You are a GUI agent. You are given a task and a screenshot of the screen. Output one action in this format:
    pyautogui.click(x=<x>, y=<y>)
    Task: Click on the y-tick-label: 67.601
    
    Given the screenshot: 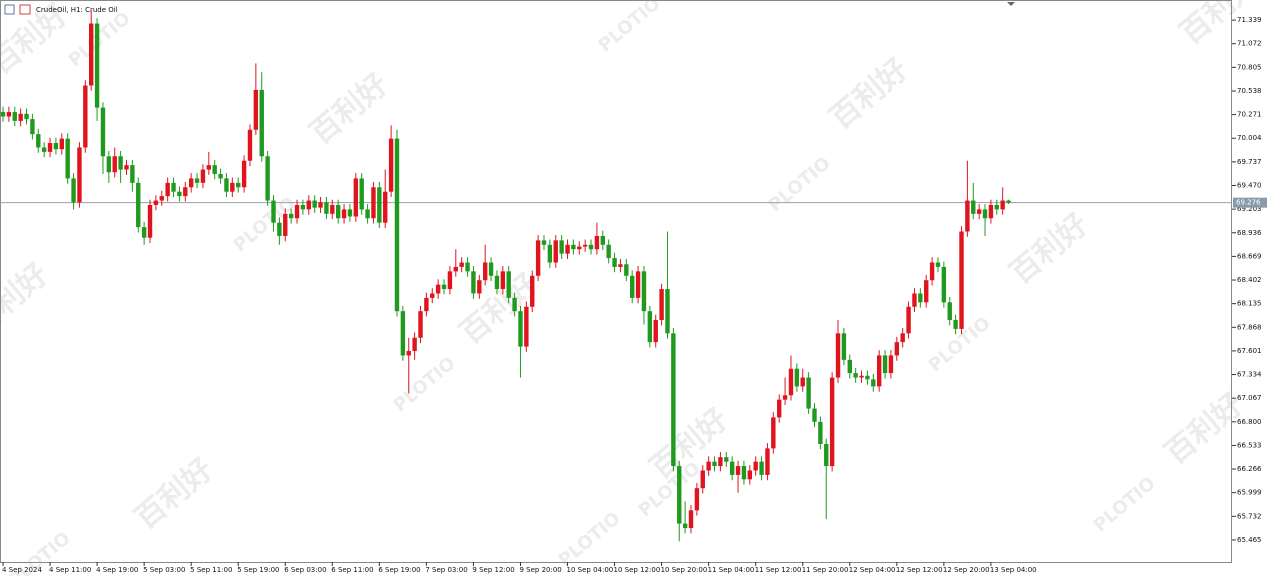 What is the action you would take?
    pyautogui.click(x=1249, y=351)
    